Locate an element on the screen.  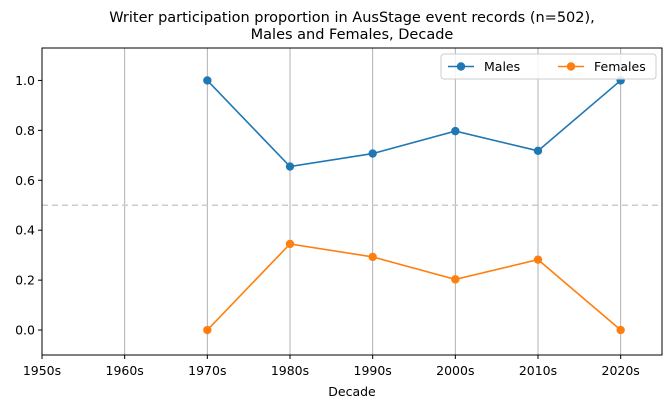
series-line-females is located at coordinates (414, 287).